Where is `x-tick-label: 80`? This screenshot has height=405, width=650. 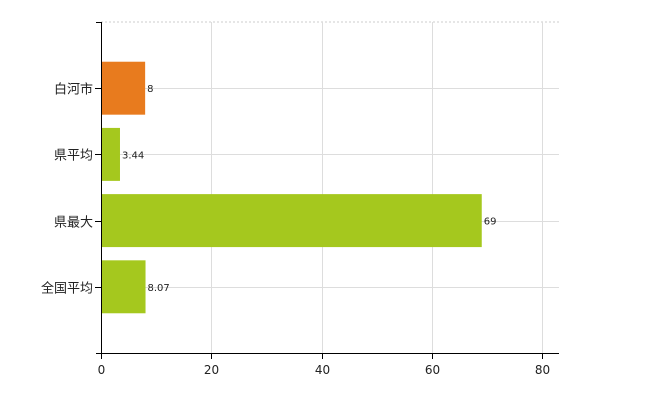
x-tick-label: 80 is located at coordinates (542, 370).